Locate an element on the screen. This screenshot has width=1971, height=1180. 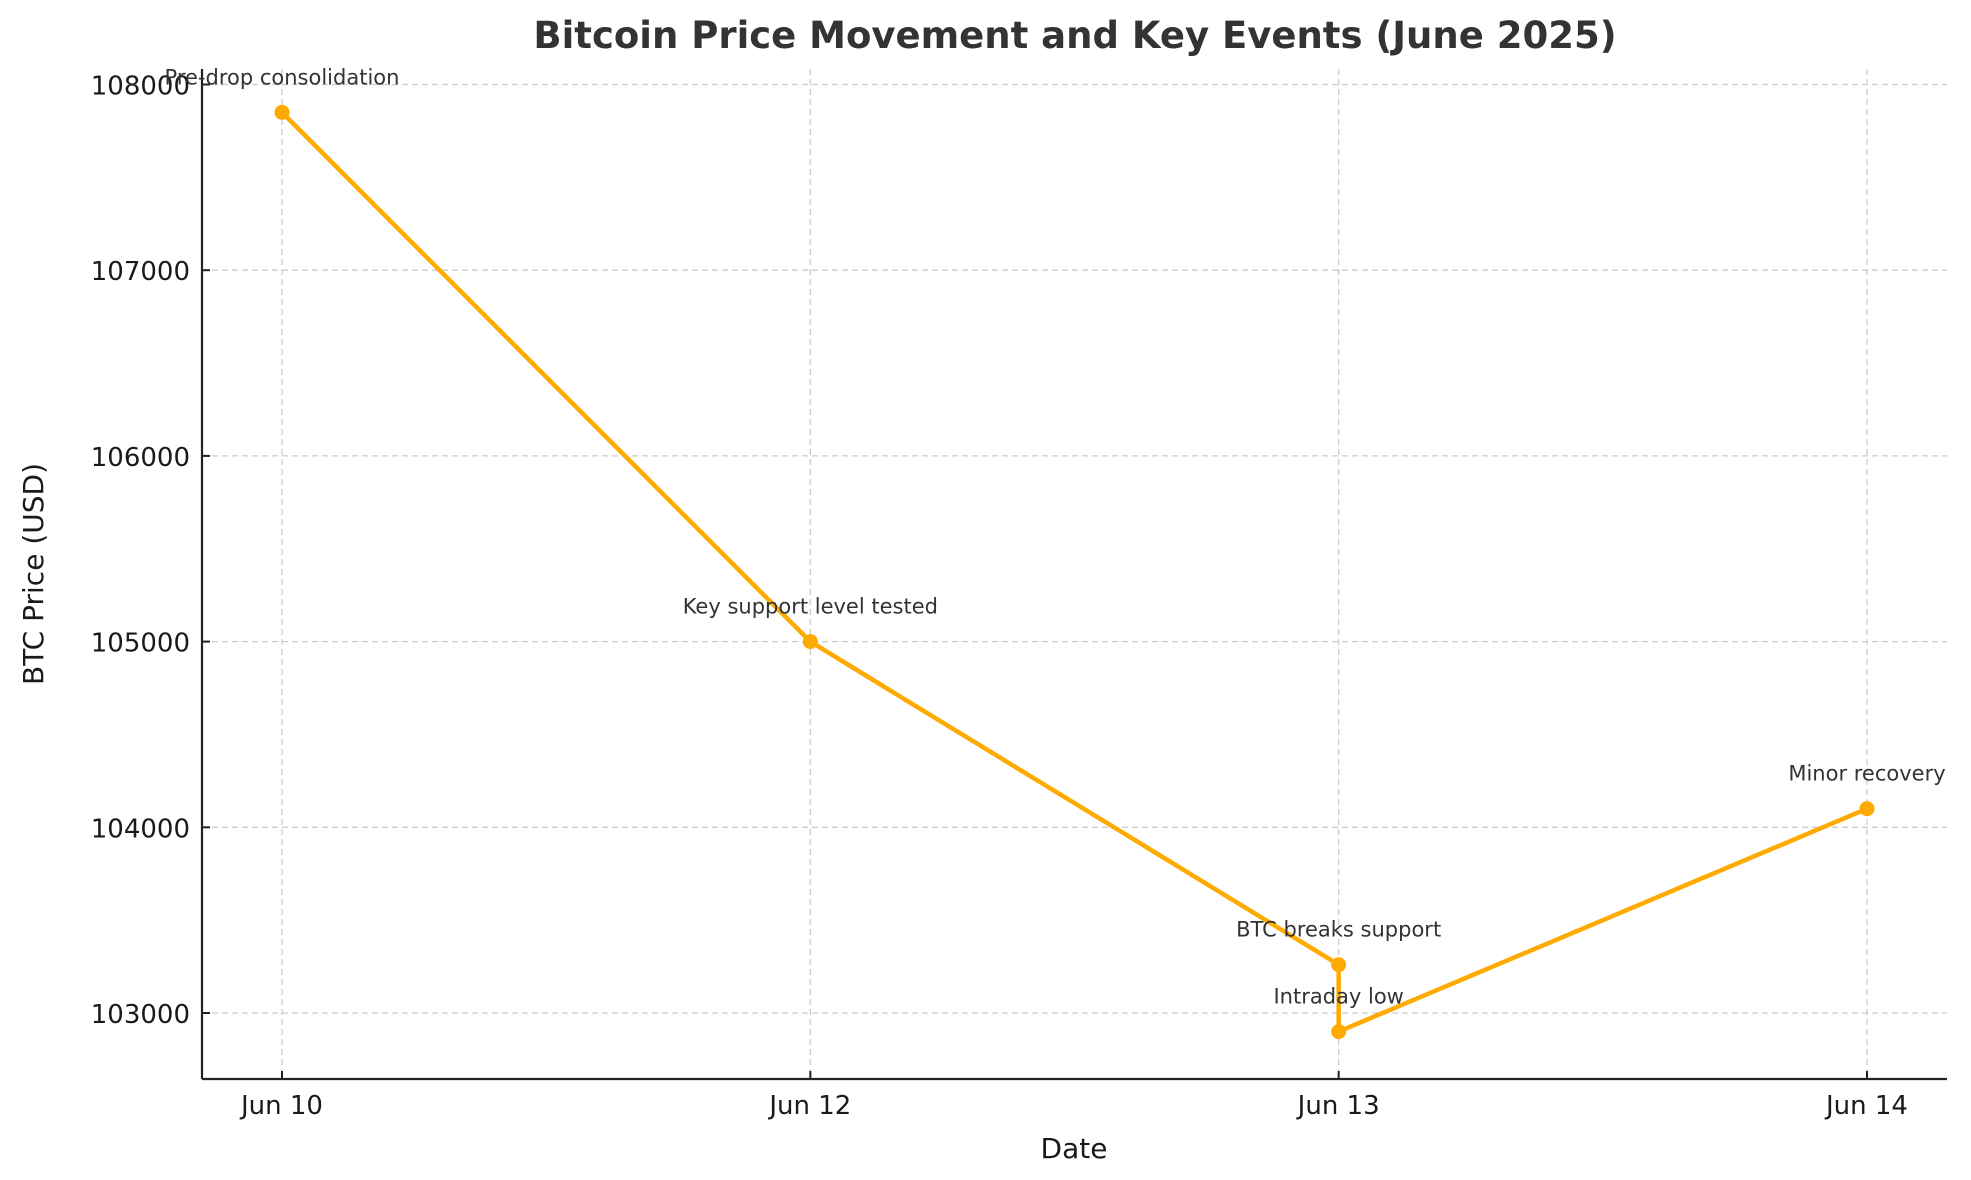
y-axis-label: BTC Price (USD) is located at coordinates (33, 574).